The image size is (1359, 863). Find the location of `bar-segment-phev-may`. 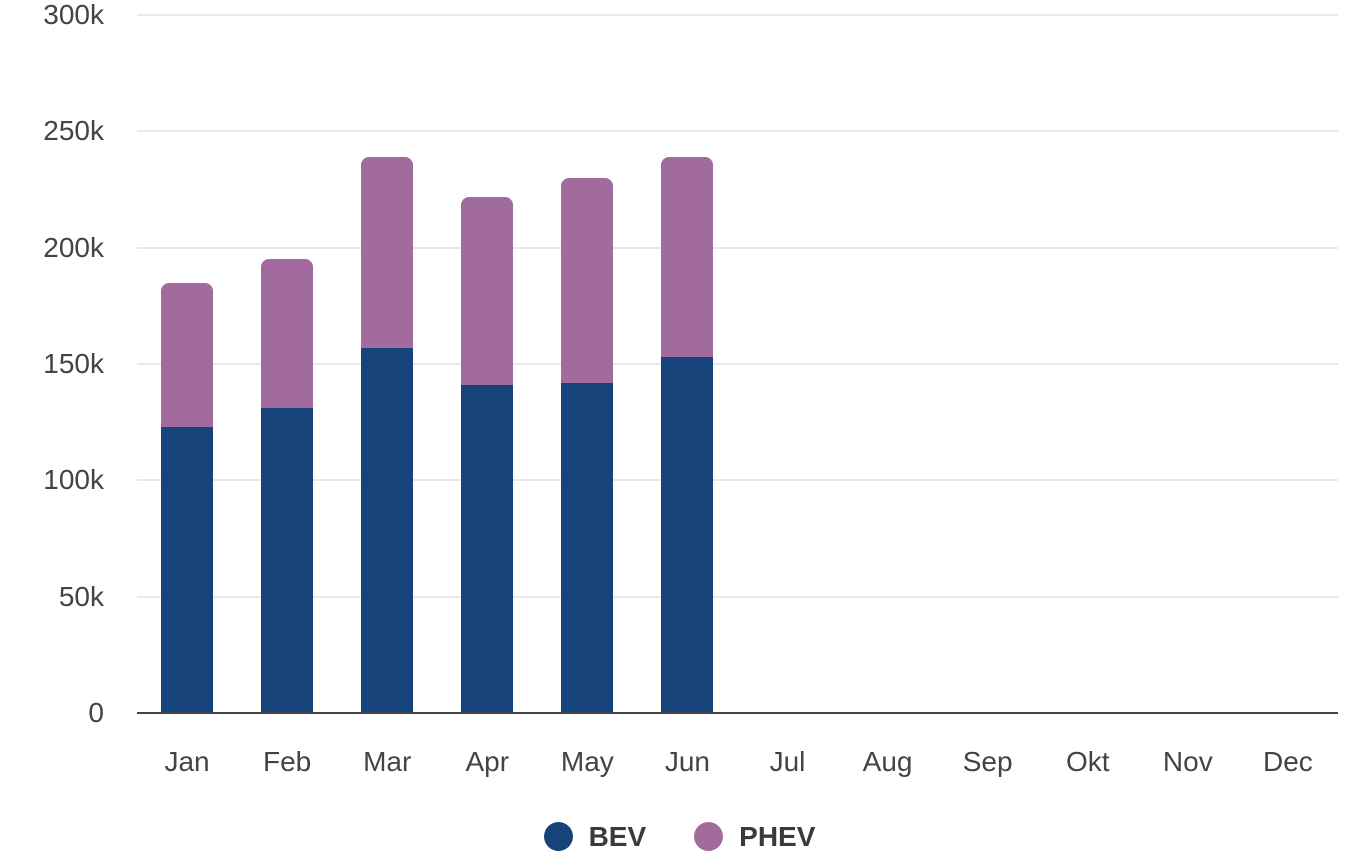

bar-segment-phev-may is located at coordinates (587, 280).